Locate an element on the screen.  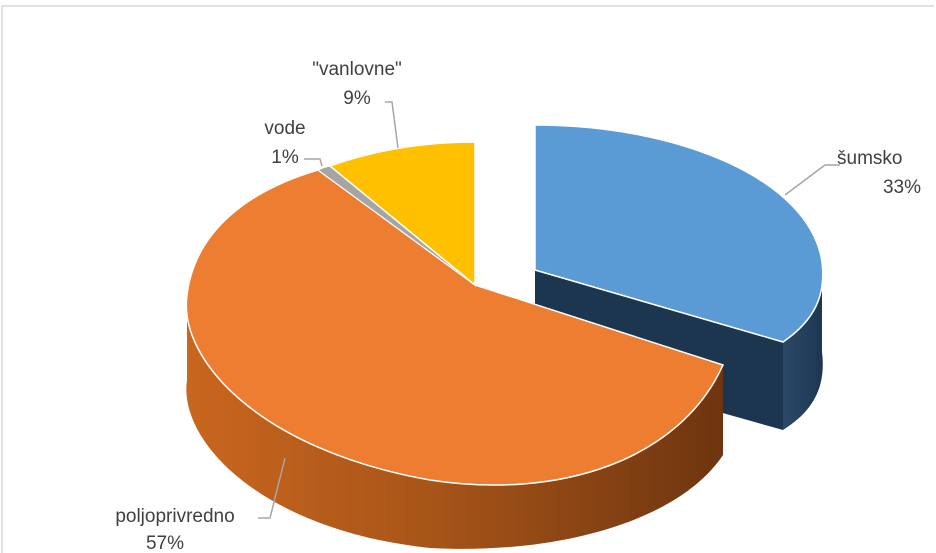
leader-line-vanlovne is located at coordinates (392, 125).